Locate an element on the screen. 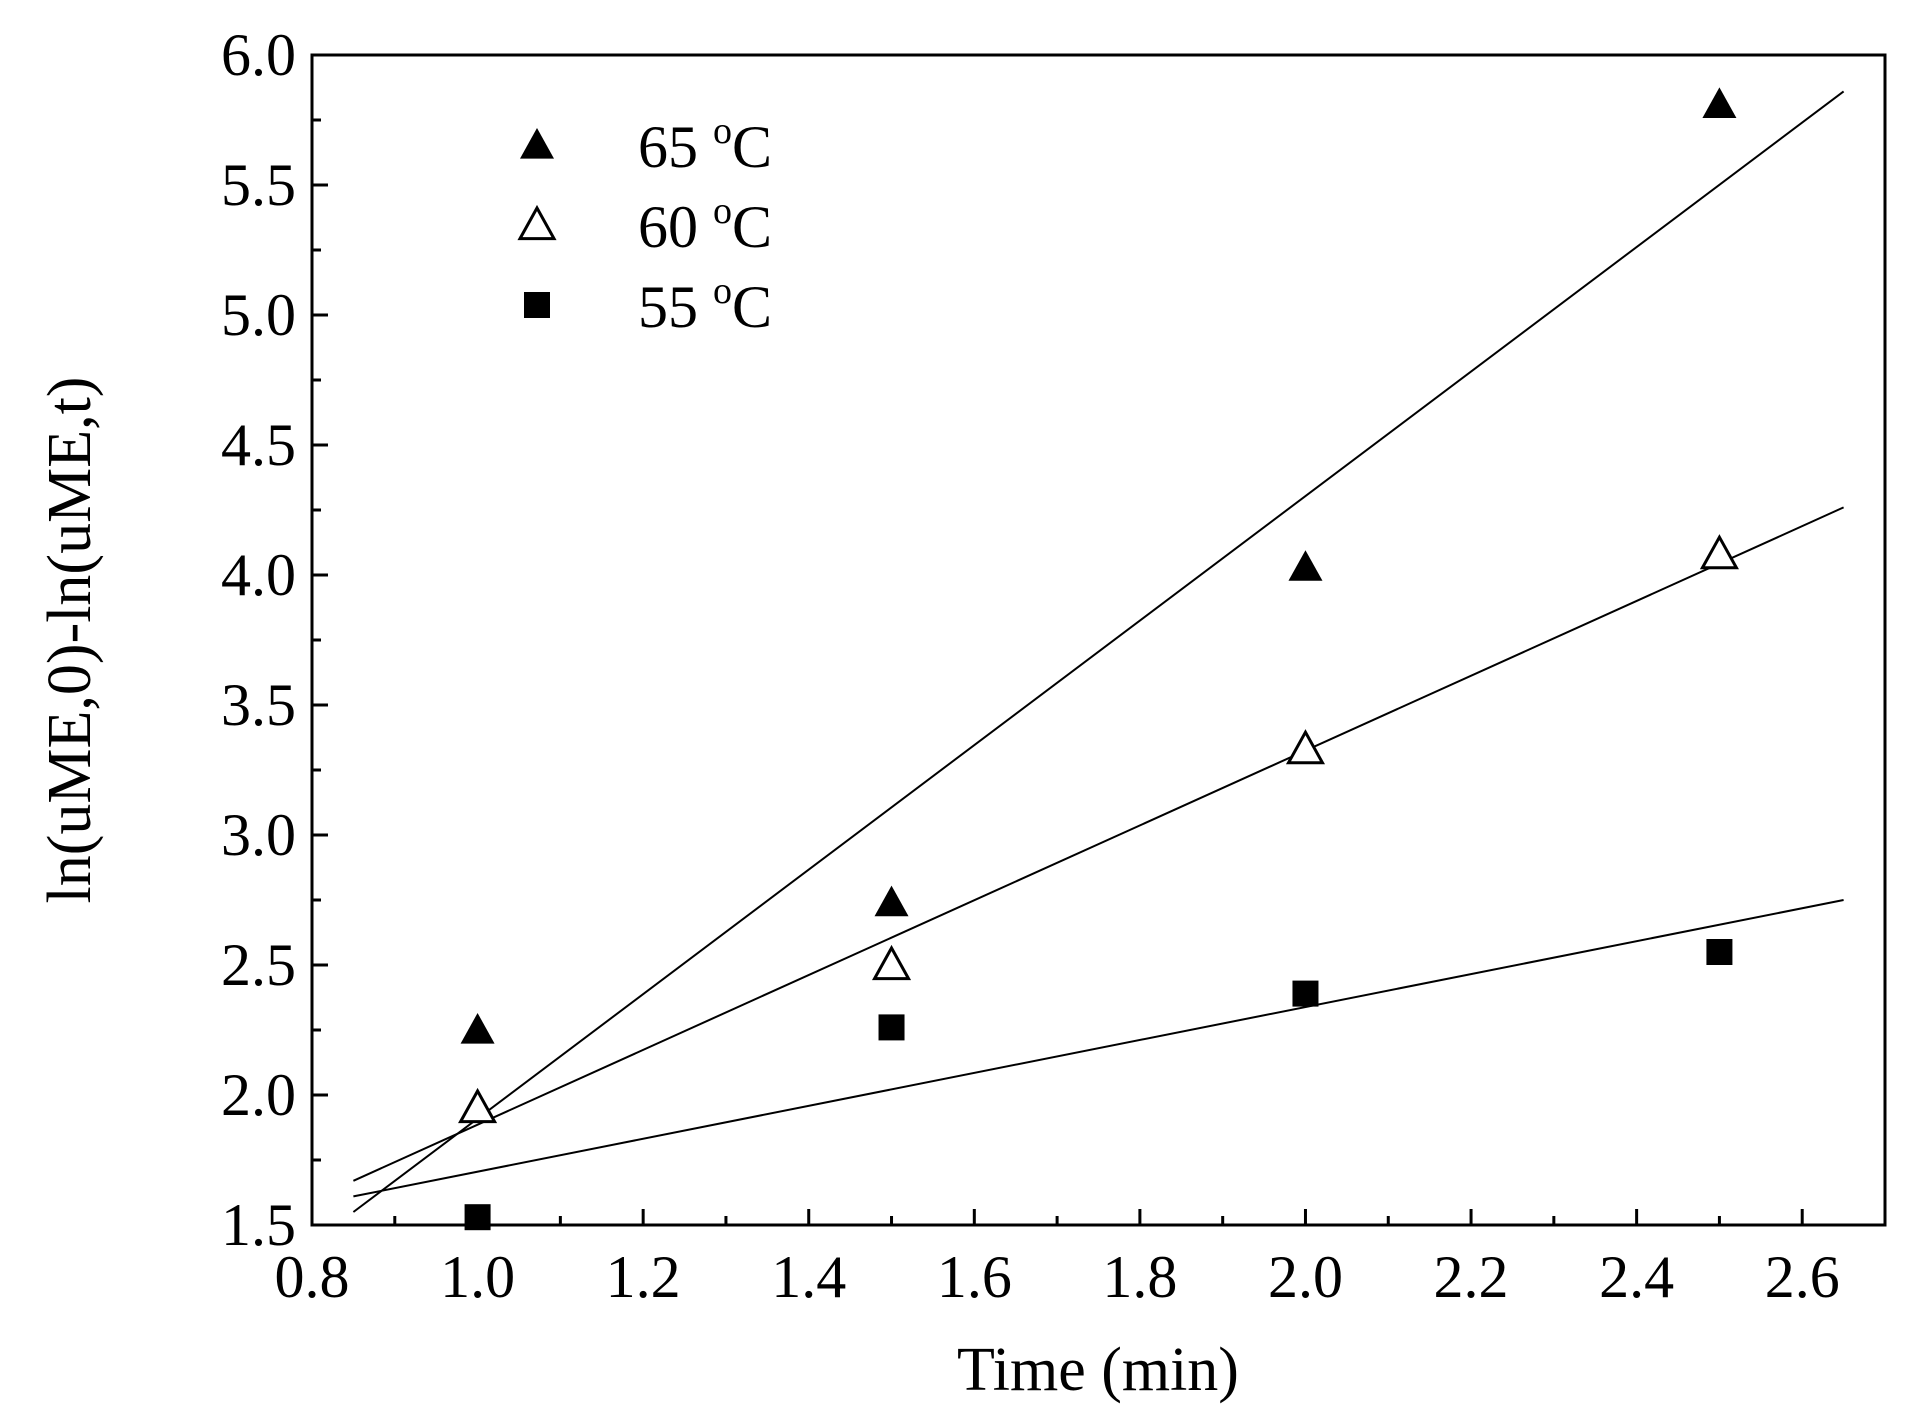 The width and height of the screenshot is (1924, 1426). x-tick-label: 2.2 is located at coordinates (1471, 1277).